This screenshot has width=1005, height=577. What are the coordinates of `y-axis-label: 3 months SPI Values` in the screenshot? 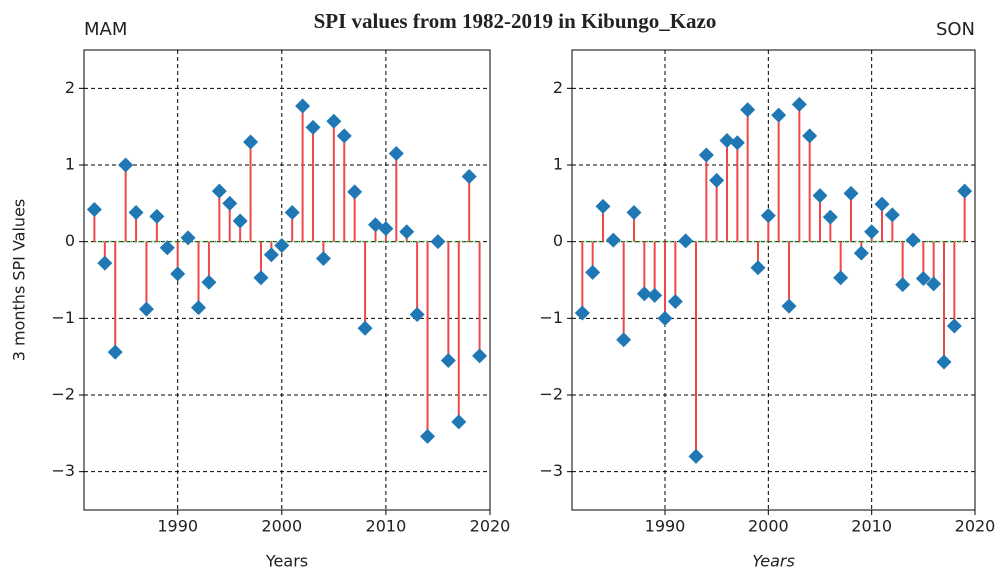 It's located at (19, 280).